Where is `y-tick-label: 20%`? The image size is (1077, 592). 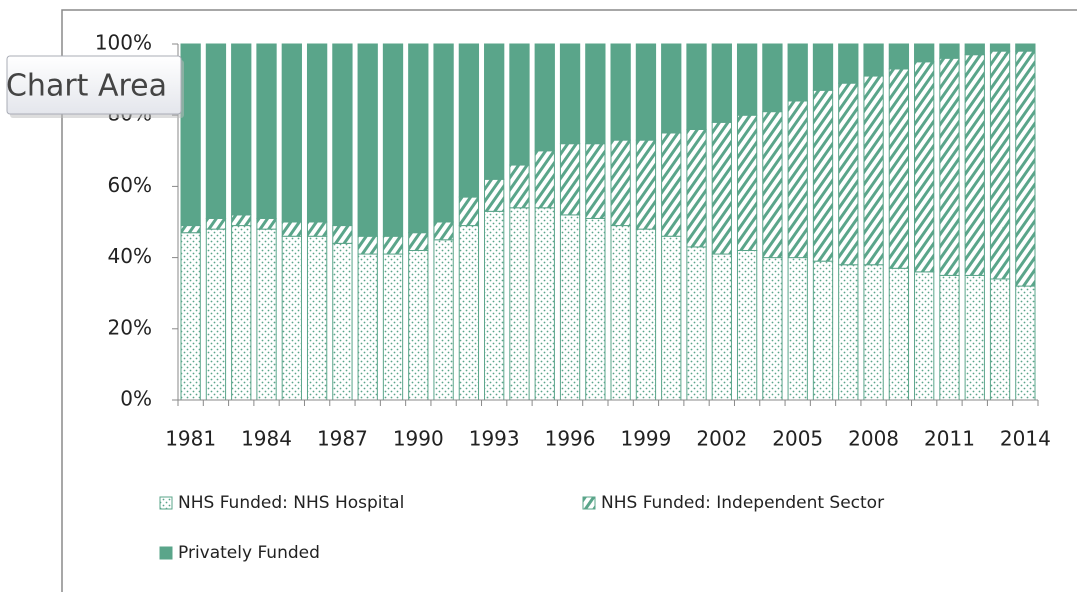 y-tick-label: 20% is located at coordinates (130, 327).